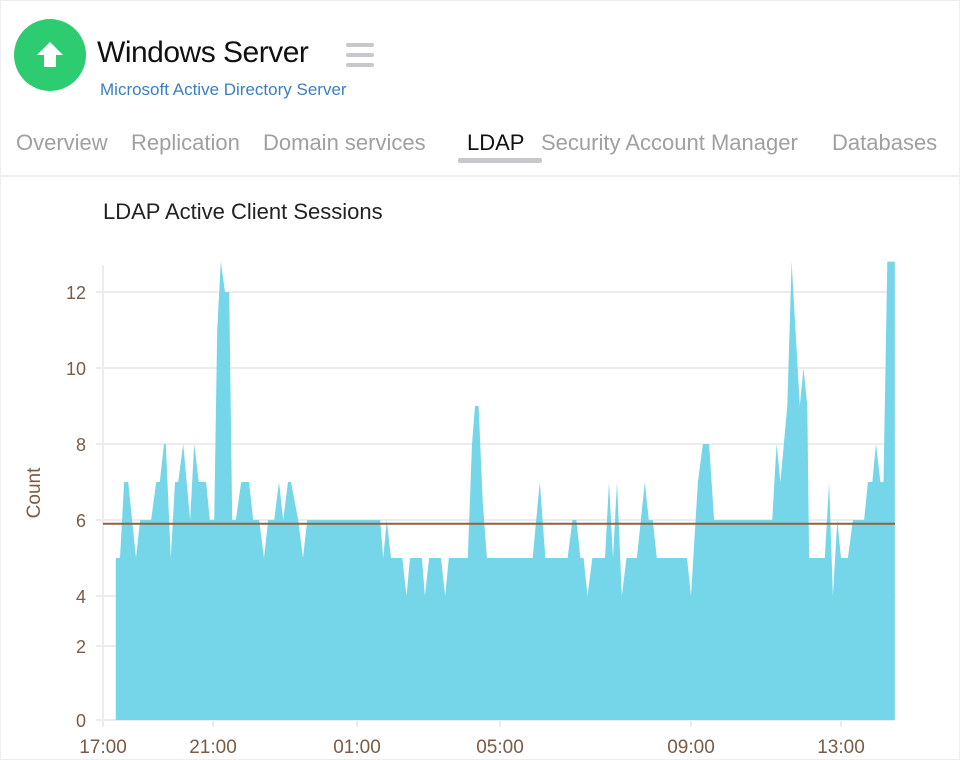 The width and height of the screenshot is (960, 760). I want to click on x-tick-label: 21:00, so click(213, 747).